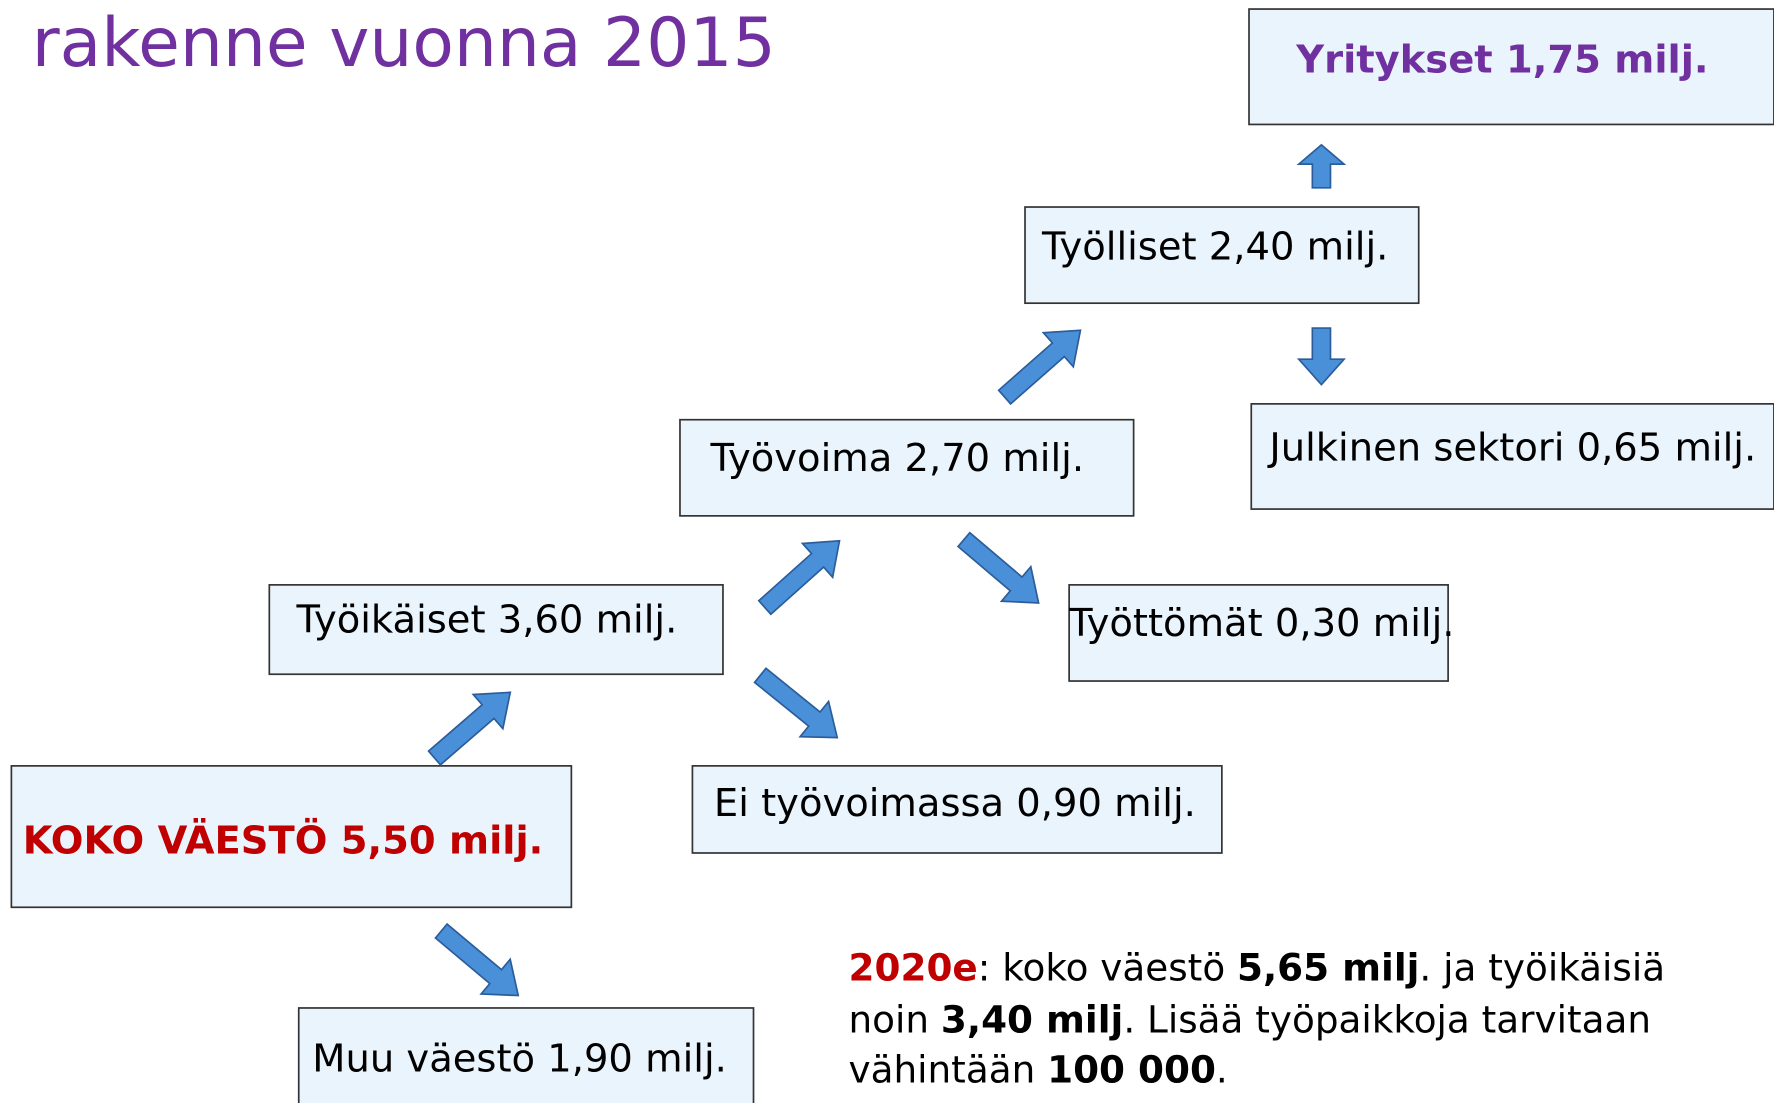  What do you see at coordinates (1387, 1019) in the screenshot?
I see `note-text: . Lisää työpaikkoja tarvitaan` at bounding box center [1387, 1019].